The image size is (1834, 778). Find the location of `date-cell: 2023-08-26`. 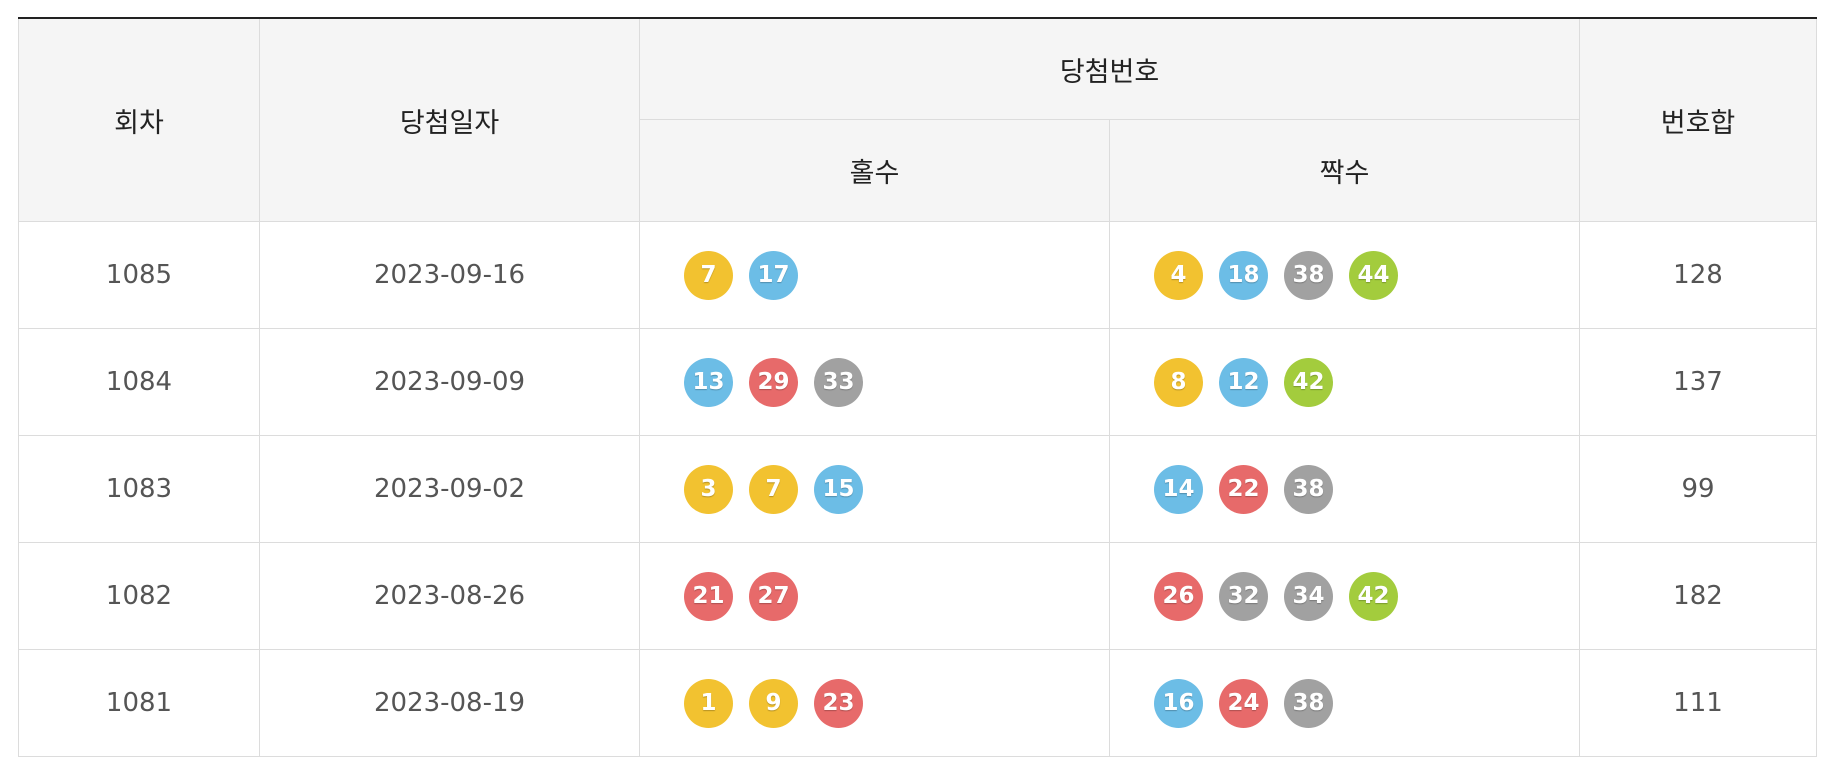

date-cell: 2023-08-26 is located at coordinates (449, 596).